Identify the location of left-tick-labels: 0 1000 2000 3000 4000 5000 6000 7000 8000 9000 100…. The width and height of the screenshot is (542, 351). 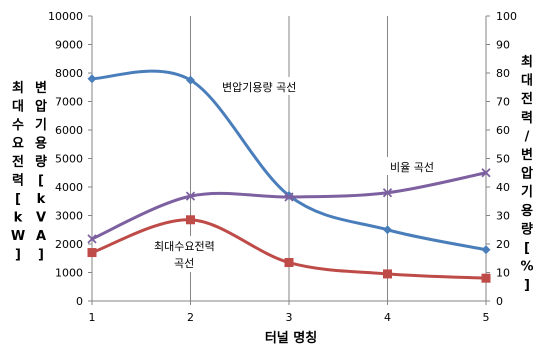
(70, 159).